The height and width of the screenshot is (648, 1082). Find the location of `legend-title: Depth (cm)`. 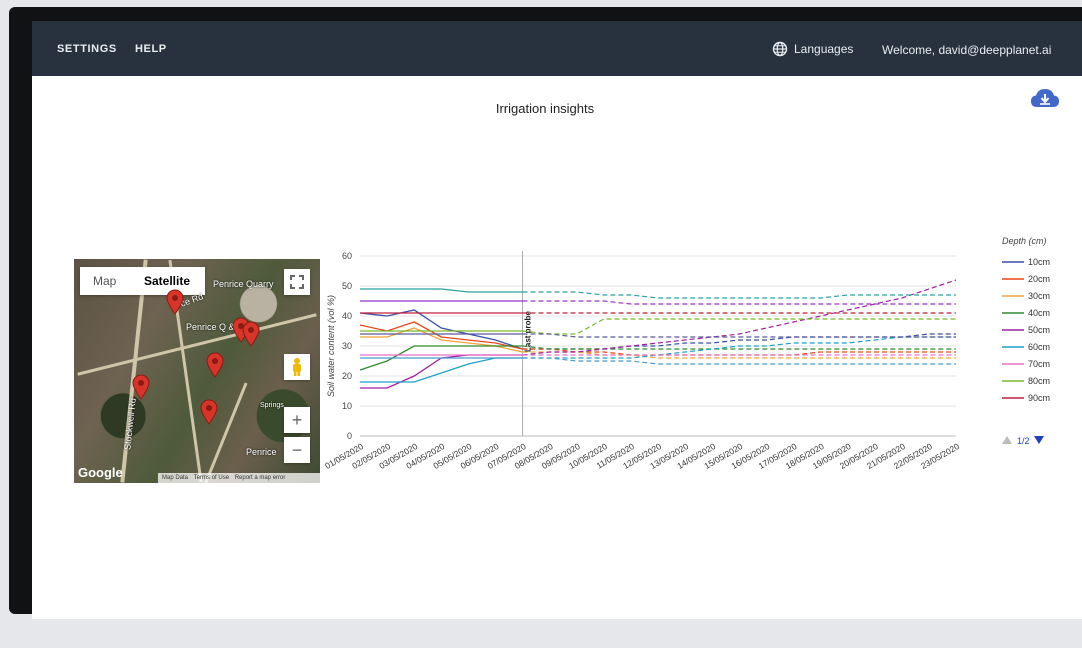

legend-title: Depth (cm) is located at coordinates (1024, 241).